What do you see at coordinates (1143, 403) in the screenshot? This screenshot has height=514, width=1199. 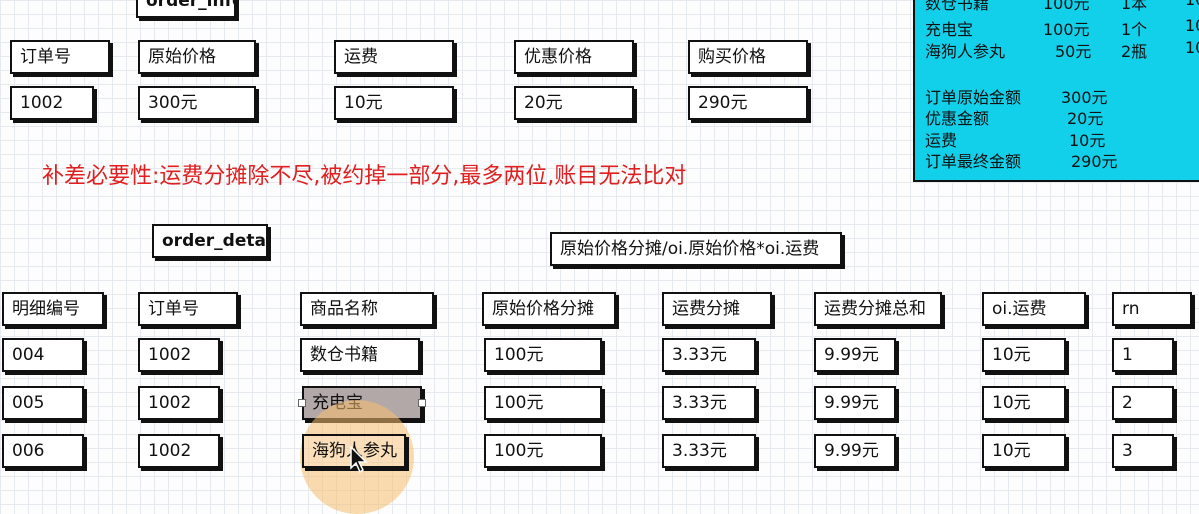 I see `detail-cell-rn: 2` at bounding box center [1143, 403].